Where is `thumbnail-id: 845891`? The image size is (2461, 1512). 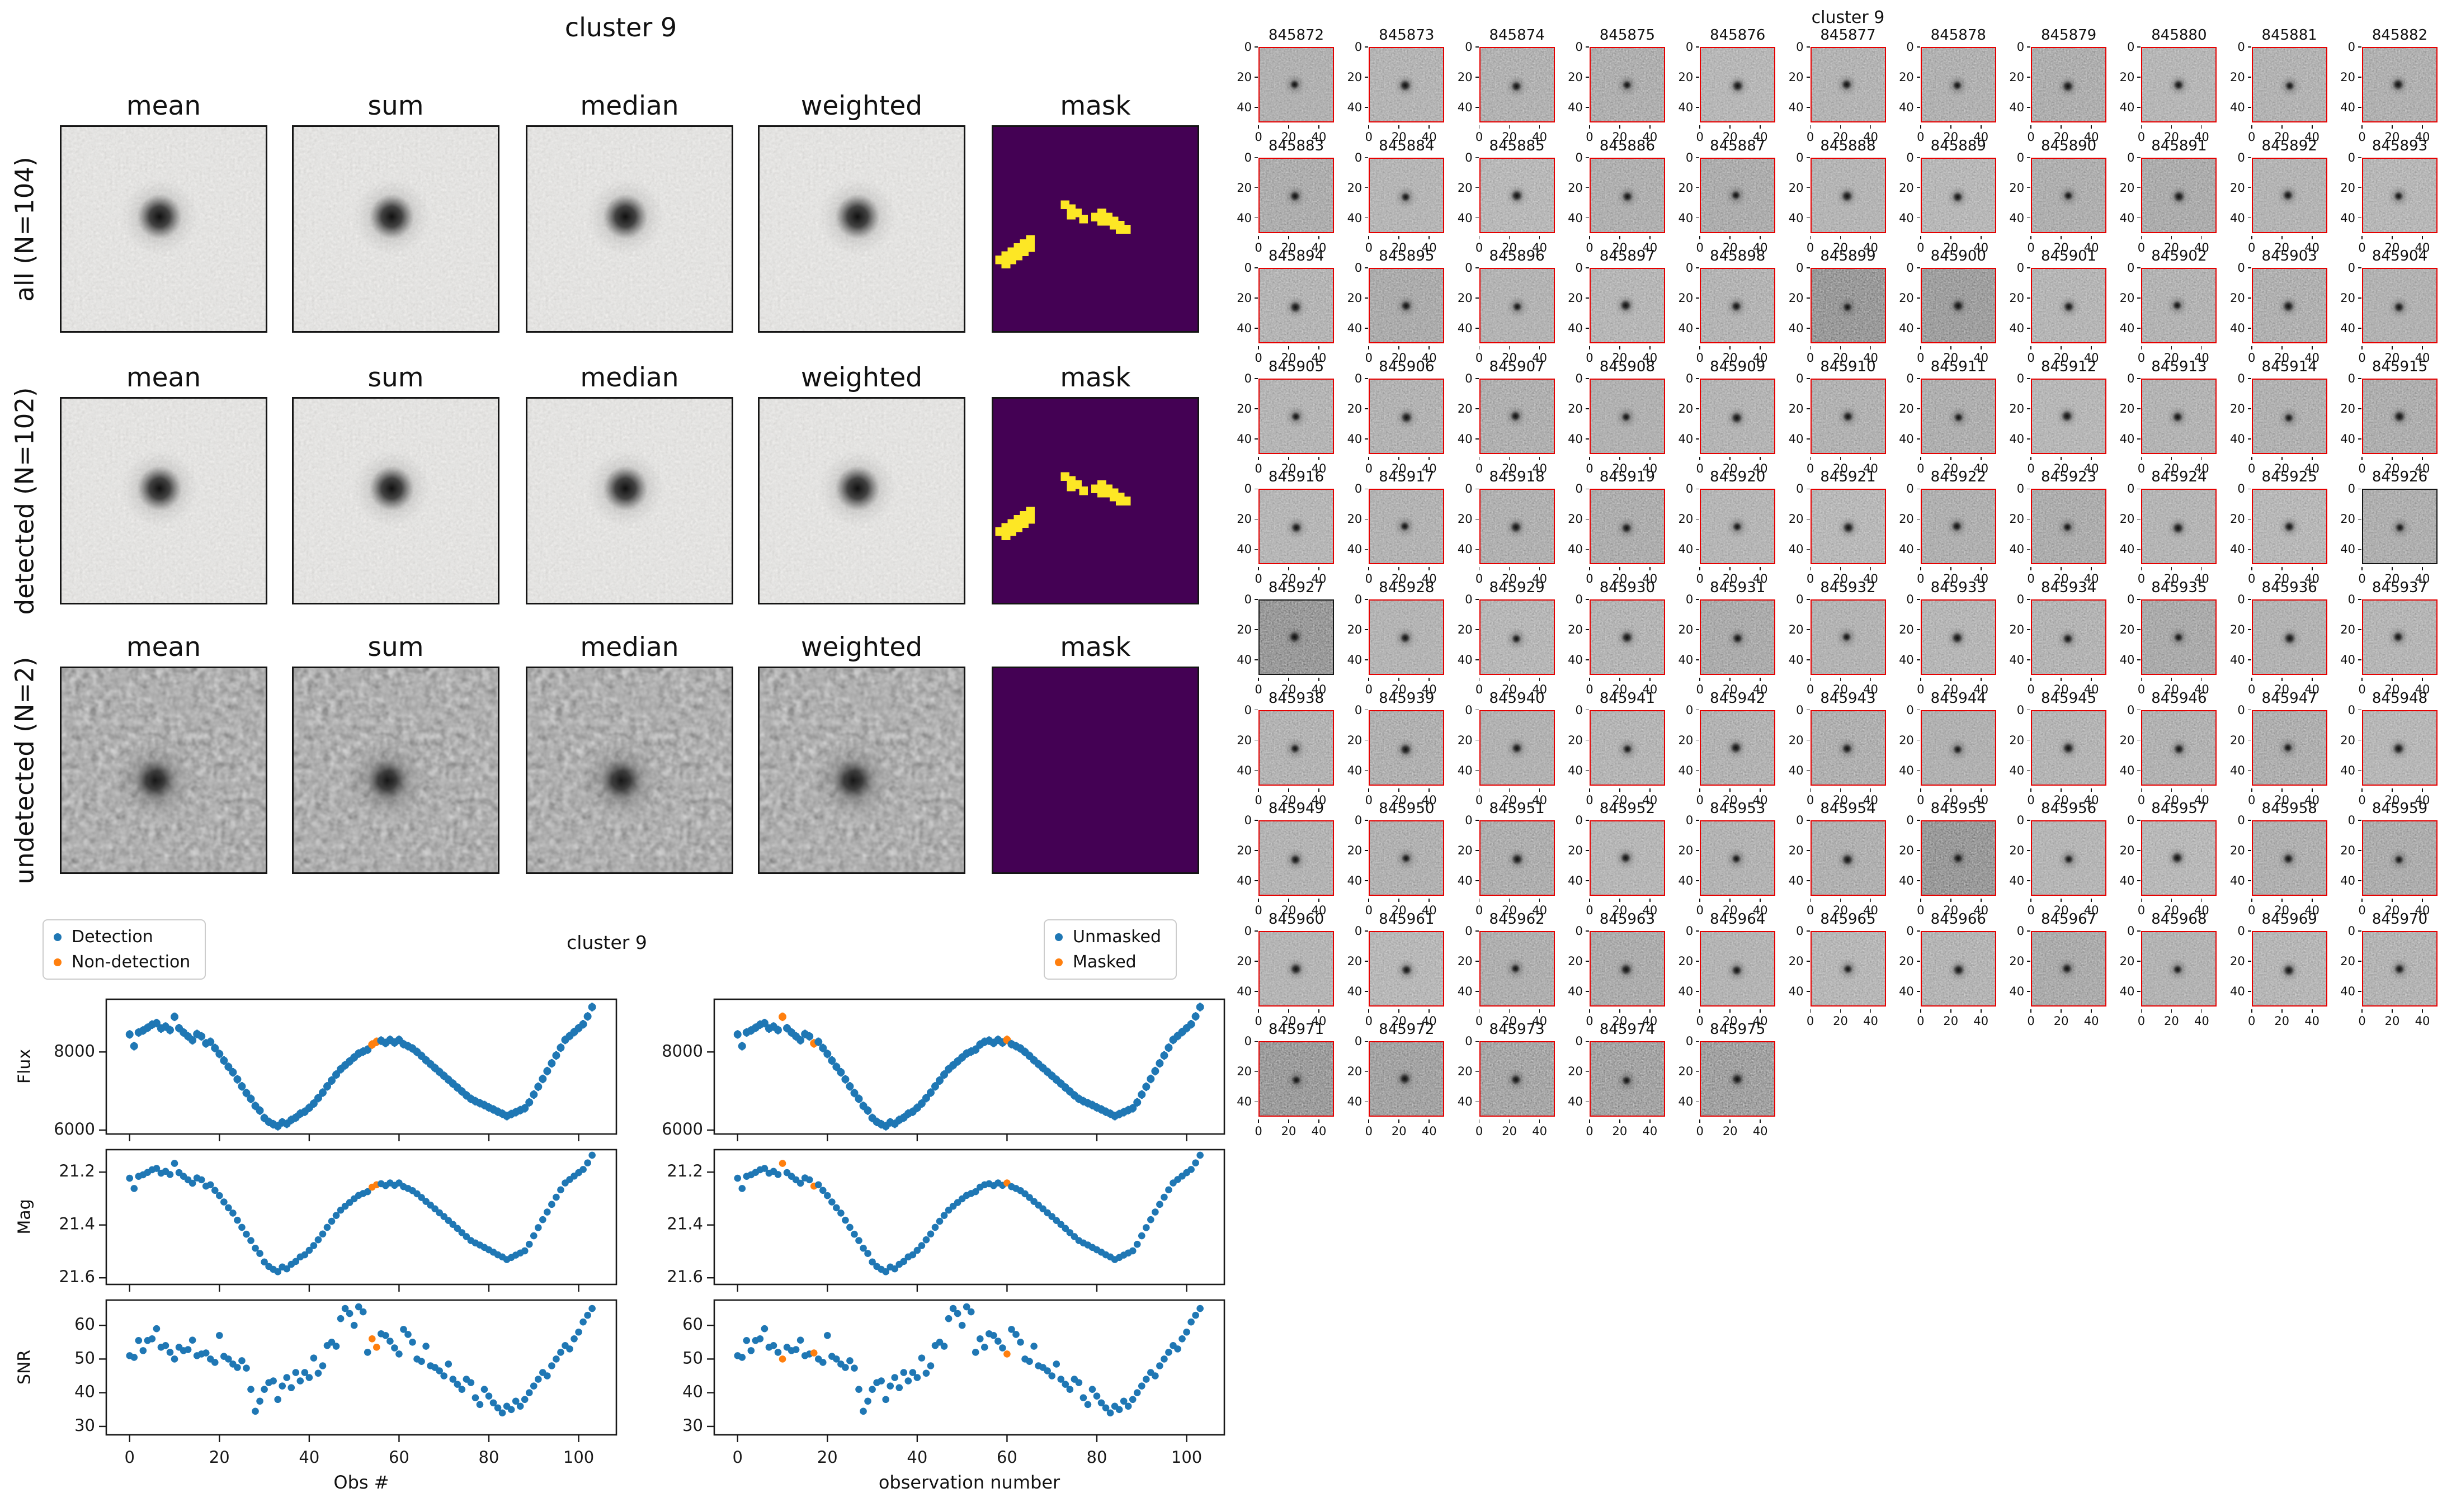
thumbnail-id: 845891 is located at coordinates (2179, 145).